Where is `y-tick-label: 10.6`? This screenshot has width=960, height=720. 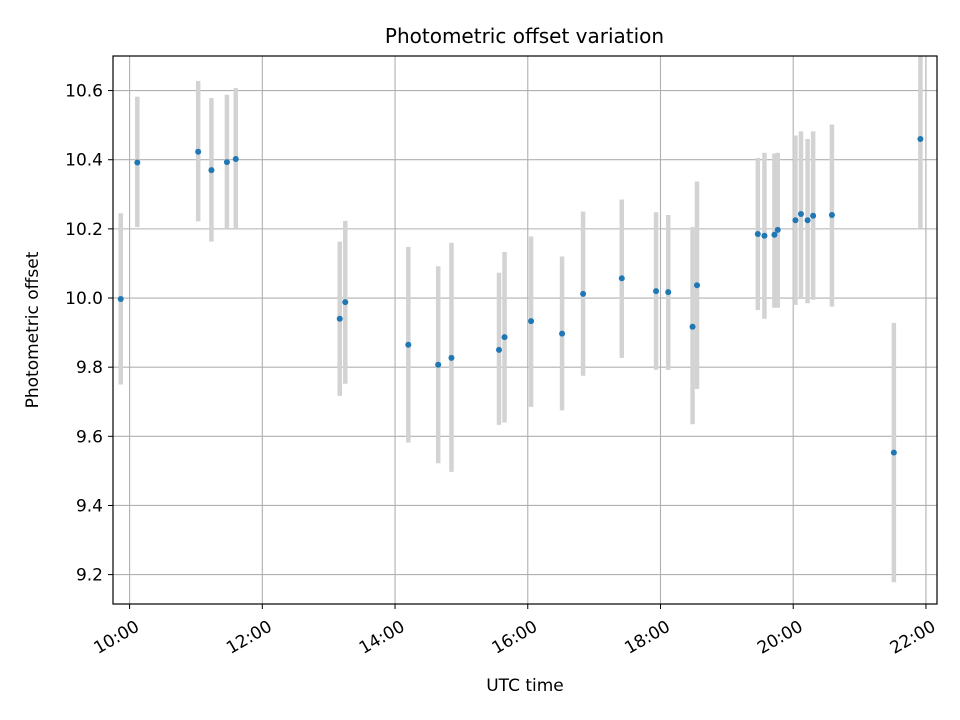
y-tick-label: 10.6 is located at coordinates (84, 92).